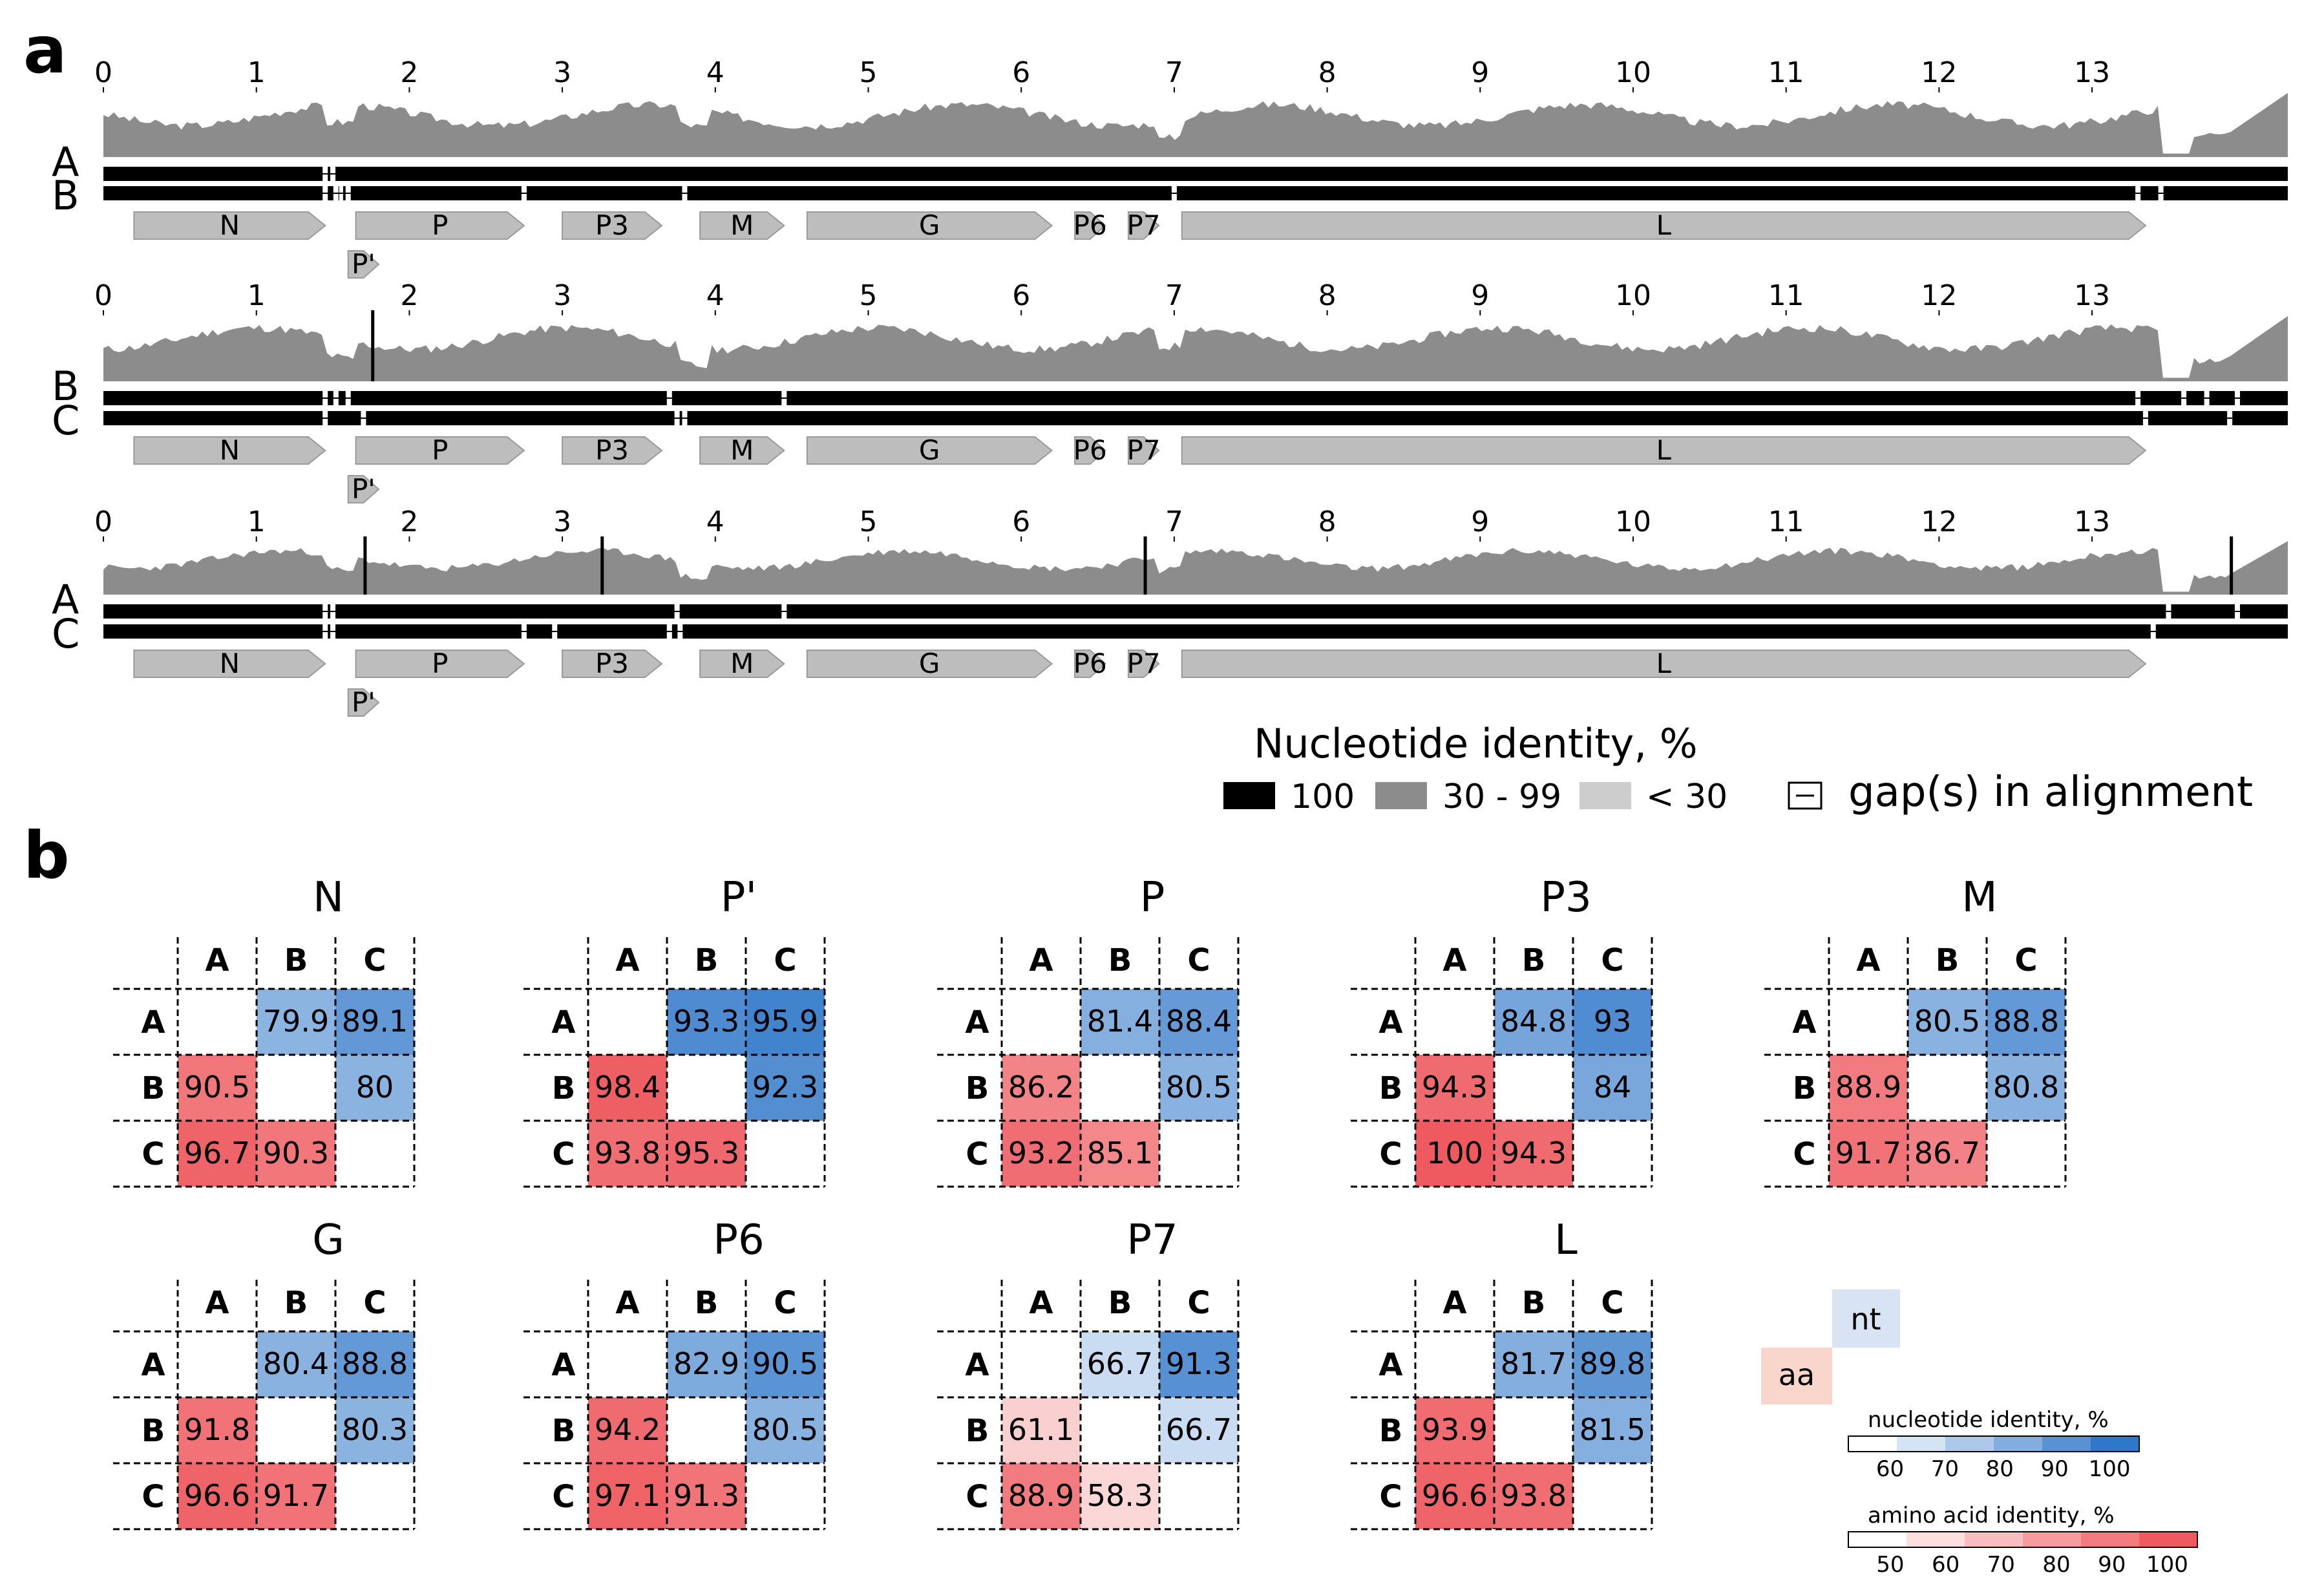 This screenshot has width=2324, height=1588. Describe the element at coordinates (627, 1495) in the screenshot. I see `matrix-cell-value: 97.1` at that location.